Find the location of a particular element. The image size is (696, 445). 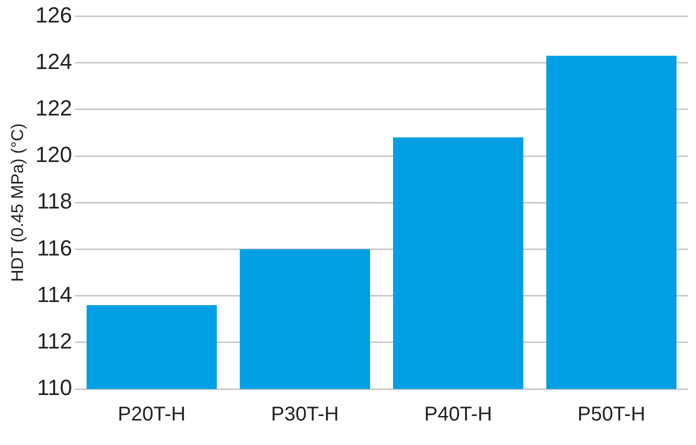

y-tick-label: 118 is located at coordinates (54, 201).